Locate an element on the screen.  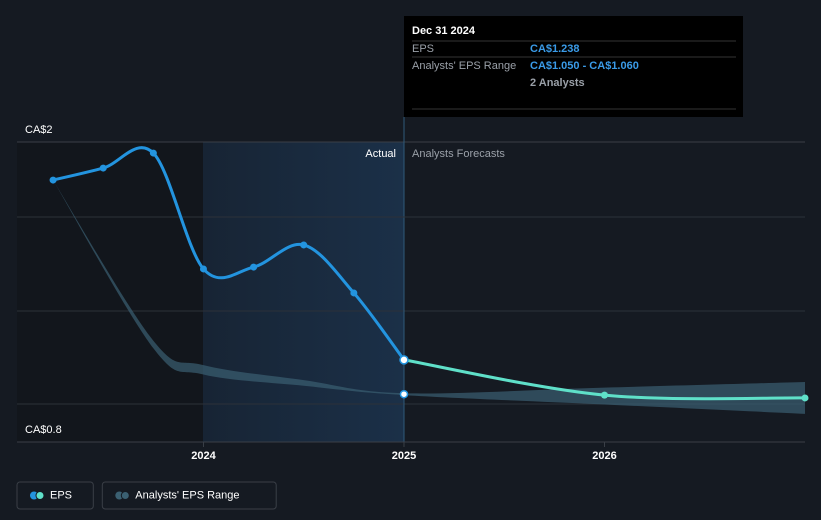
tooltip-date: Dec 31 2024 is located at coordinates (444, 31).